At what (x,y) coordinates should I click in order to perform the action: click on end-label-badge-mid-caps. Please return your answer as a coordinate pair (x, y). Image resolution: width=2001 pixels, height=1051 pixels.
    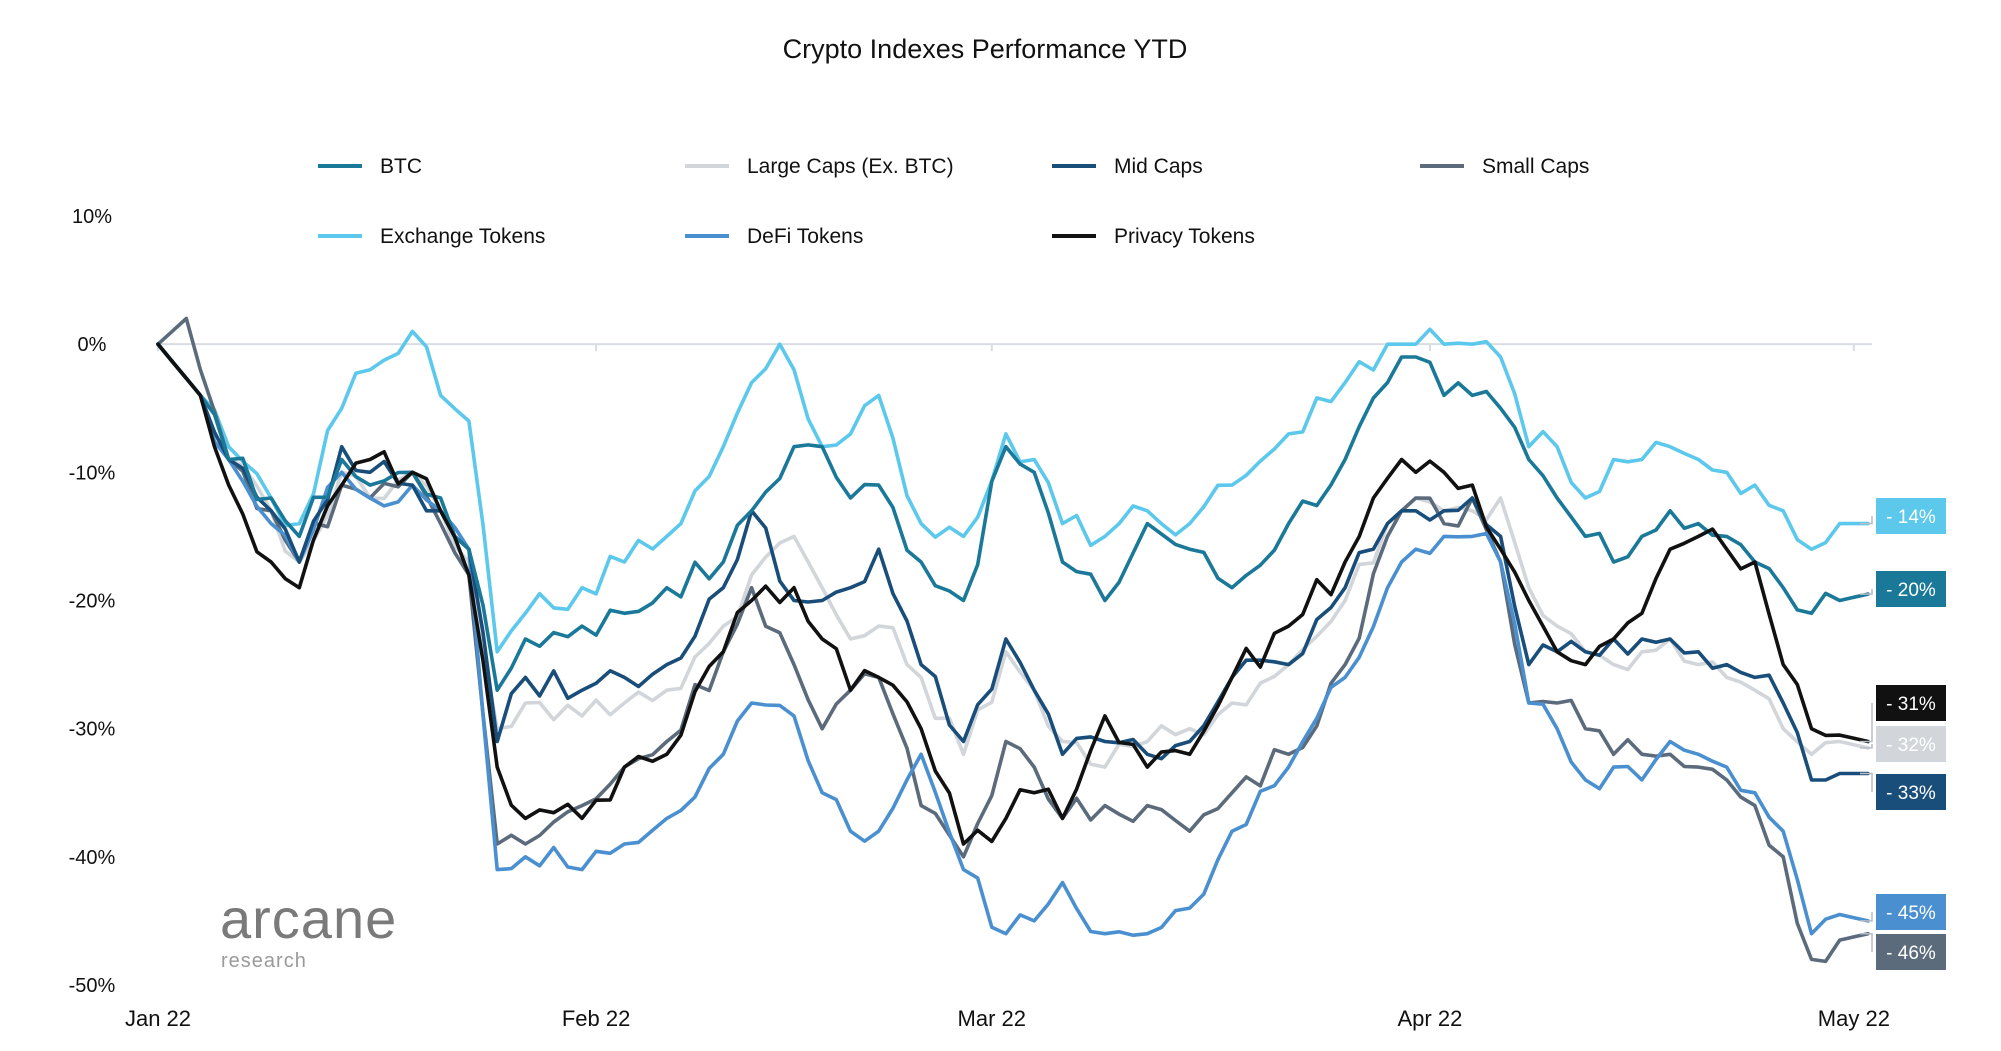
    Looking at the image, I should click on (1911, 792).